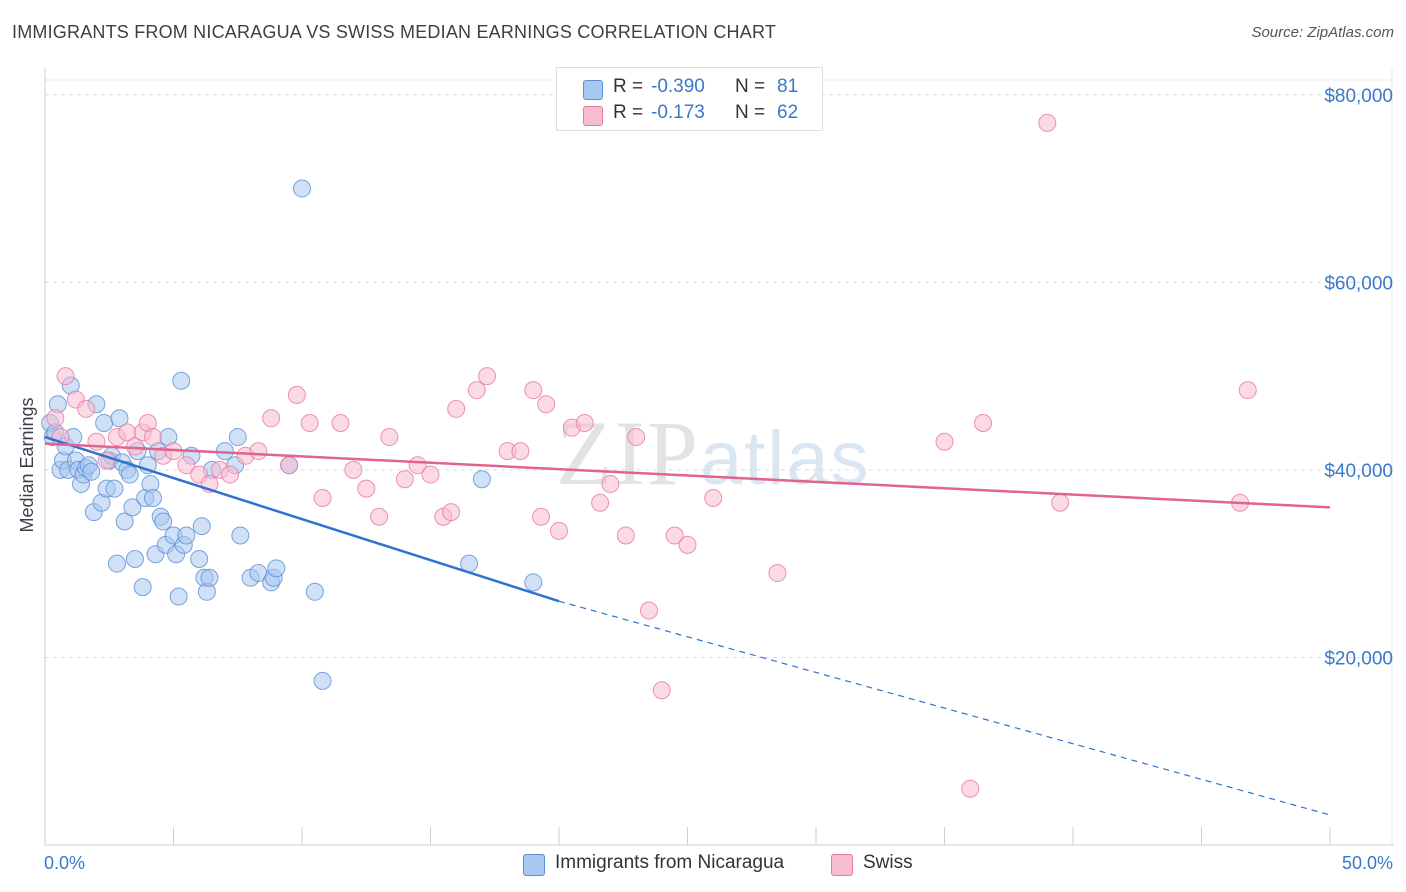  What do you see at coordinates (1358, 471) in the screenshot?
I see `y-tick-label: $40,000` at bounding box center [1358, 471].